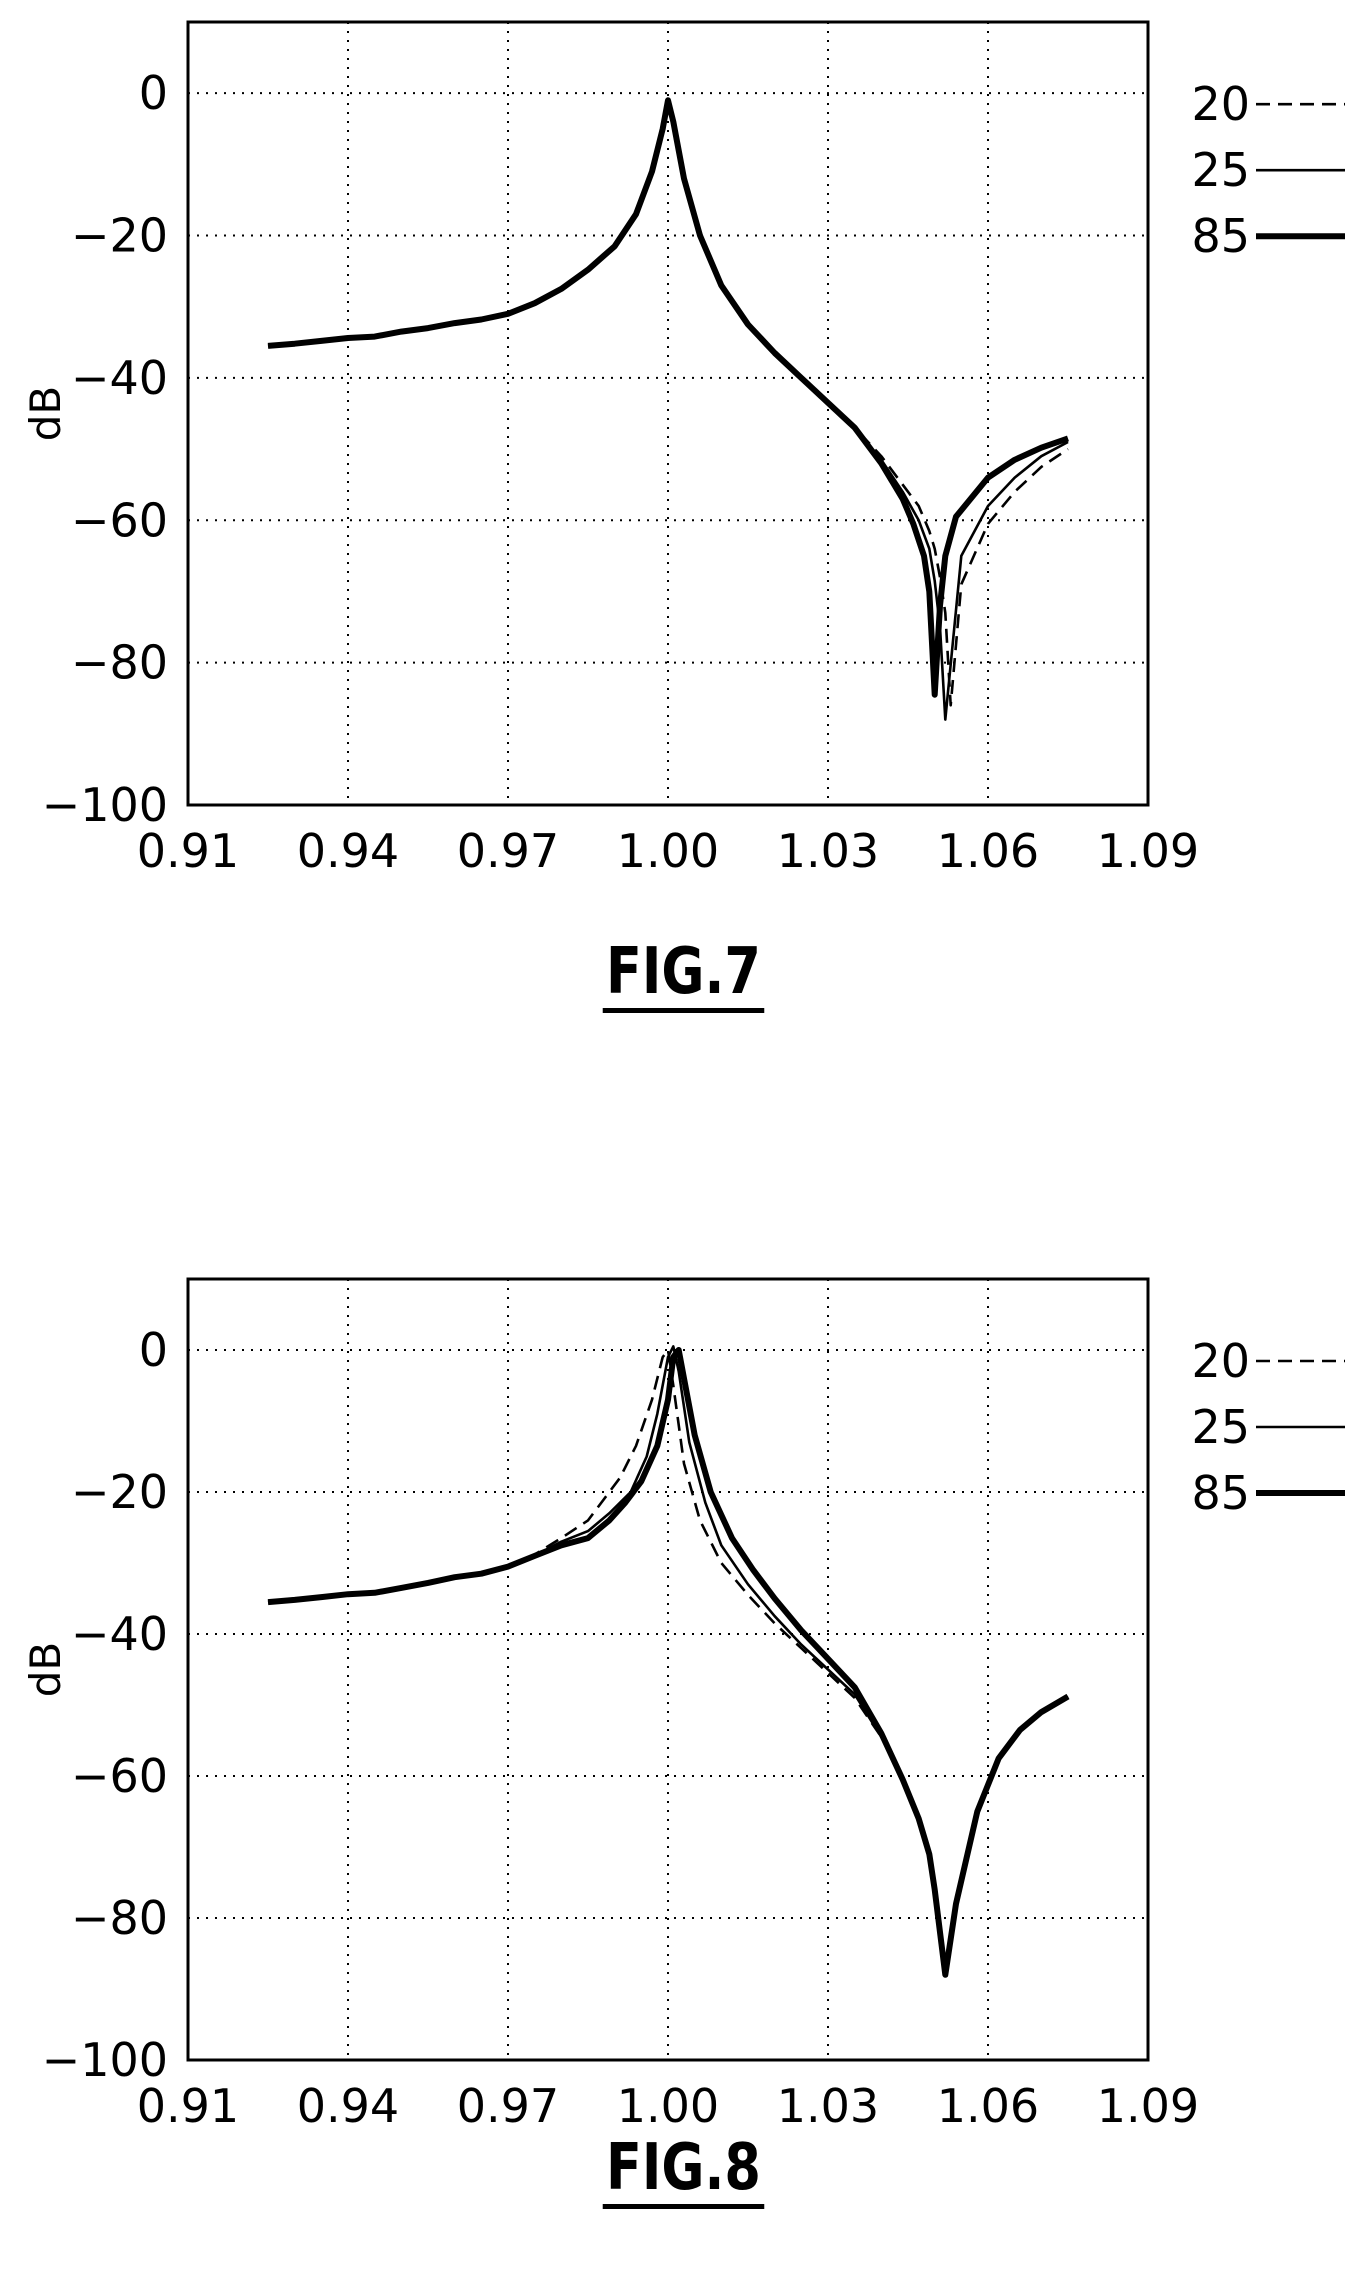 Image resolution: width=1366 pixels, height=2293 pixels. I want to click on caption-fig7-text: FIG.7, so click(683, 976).